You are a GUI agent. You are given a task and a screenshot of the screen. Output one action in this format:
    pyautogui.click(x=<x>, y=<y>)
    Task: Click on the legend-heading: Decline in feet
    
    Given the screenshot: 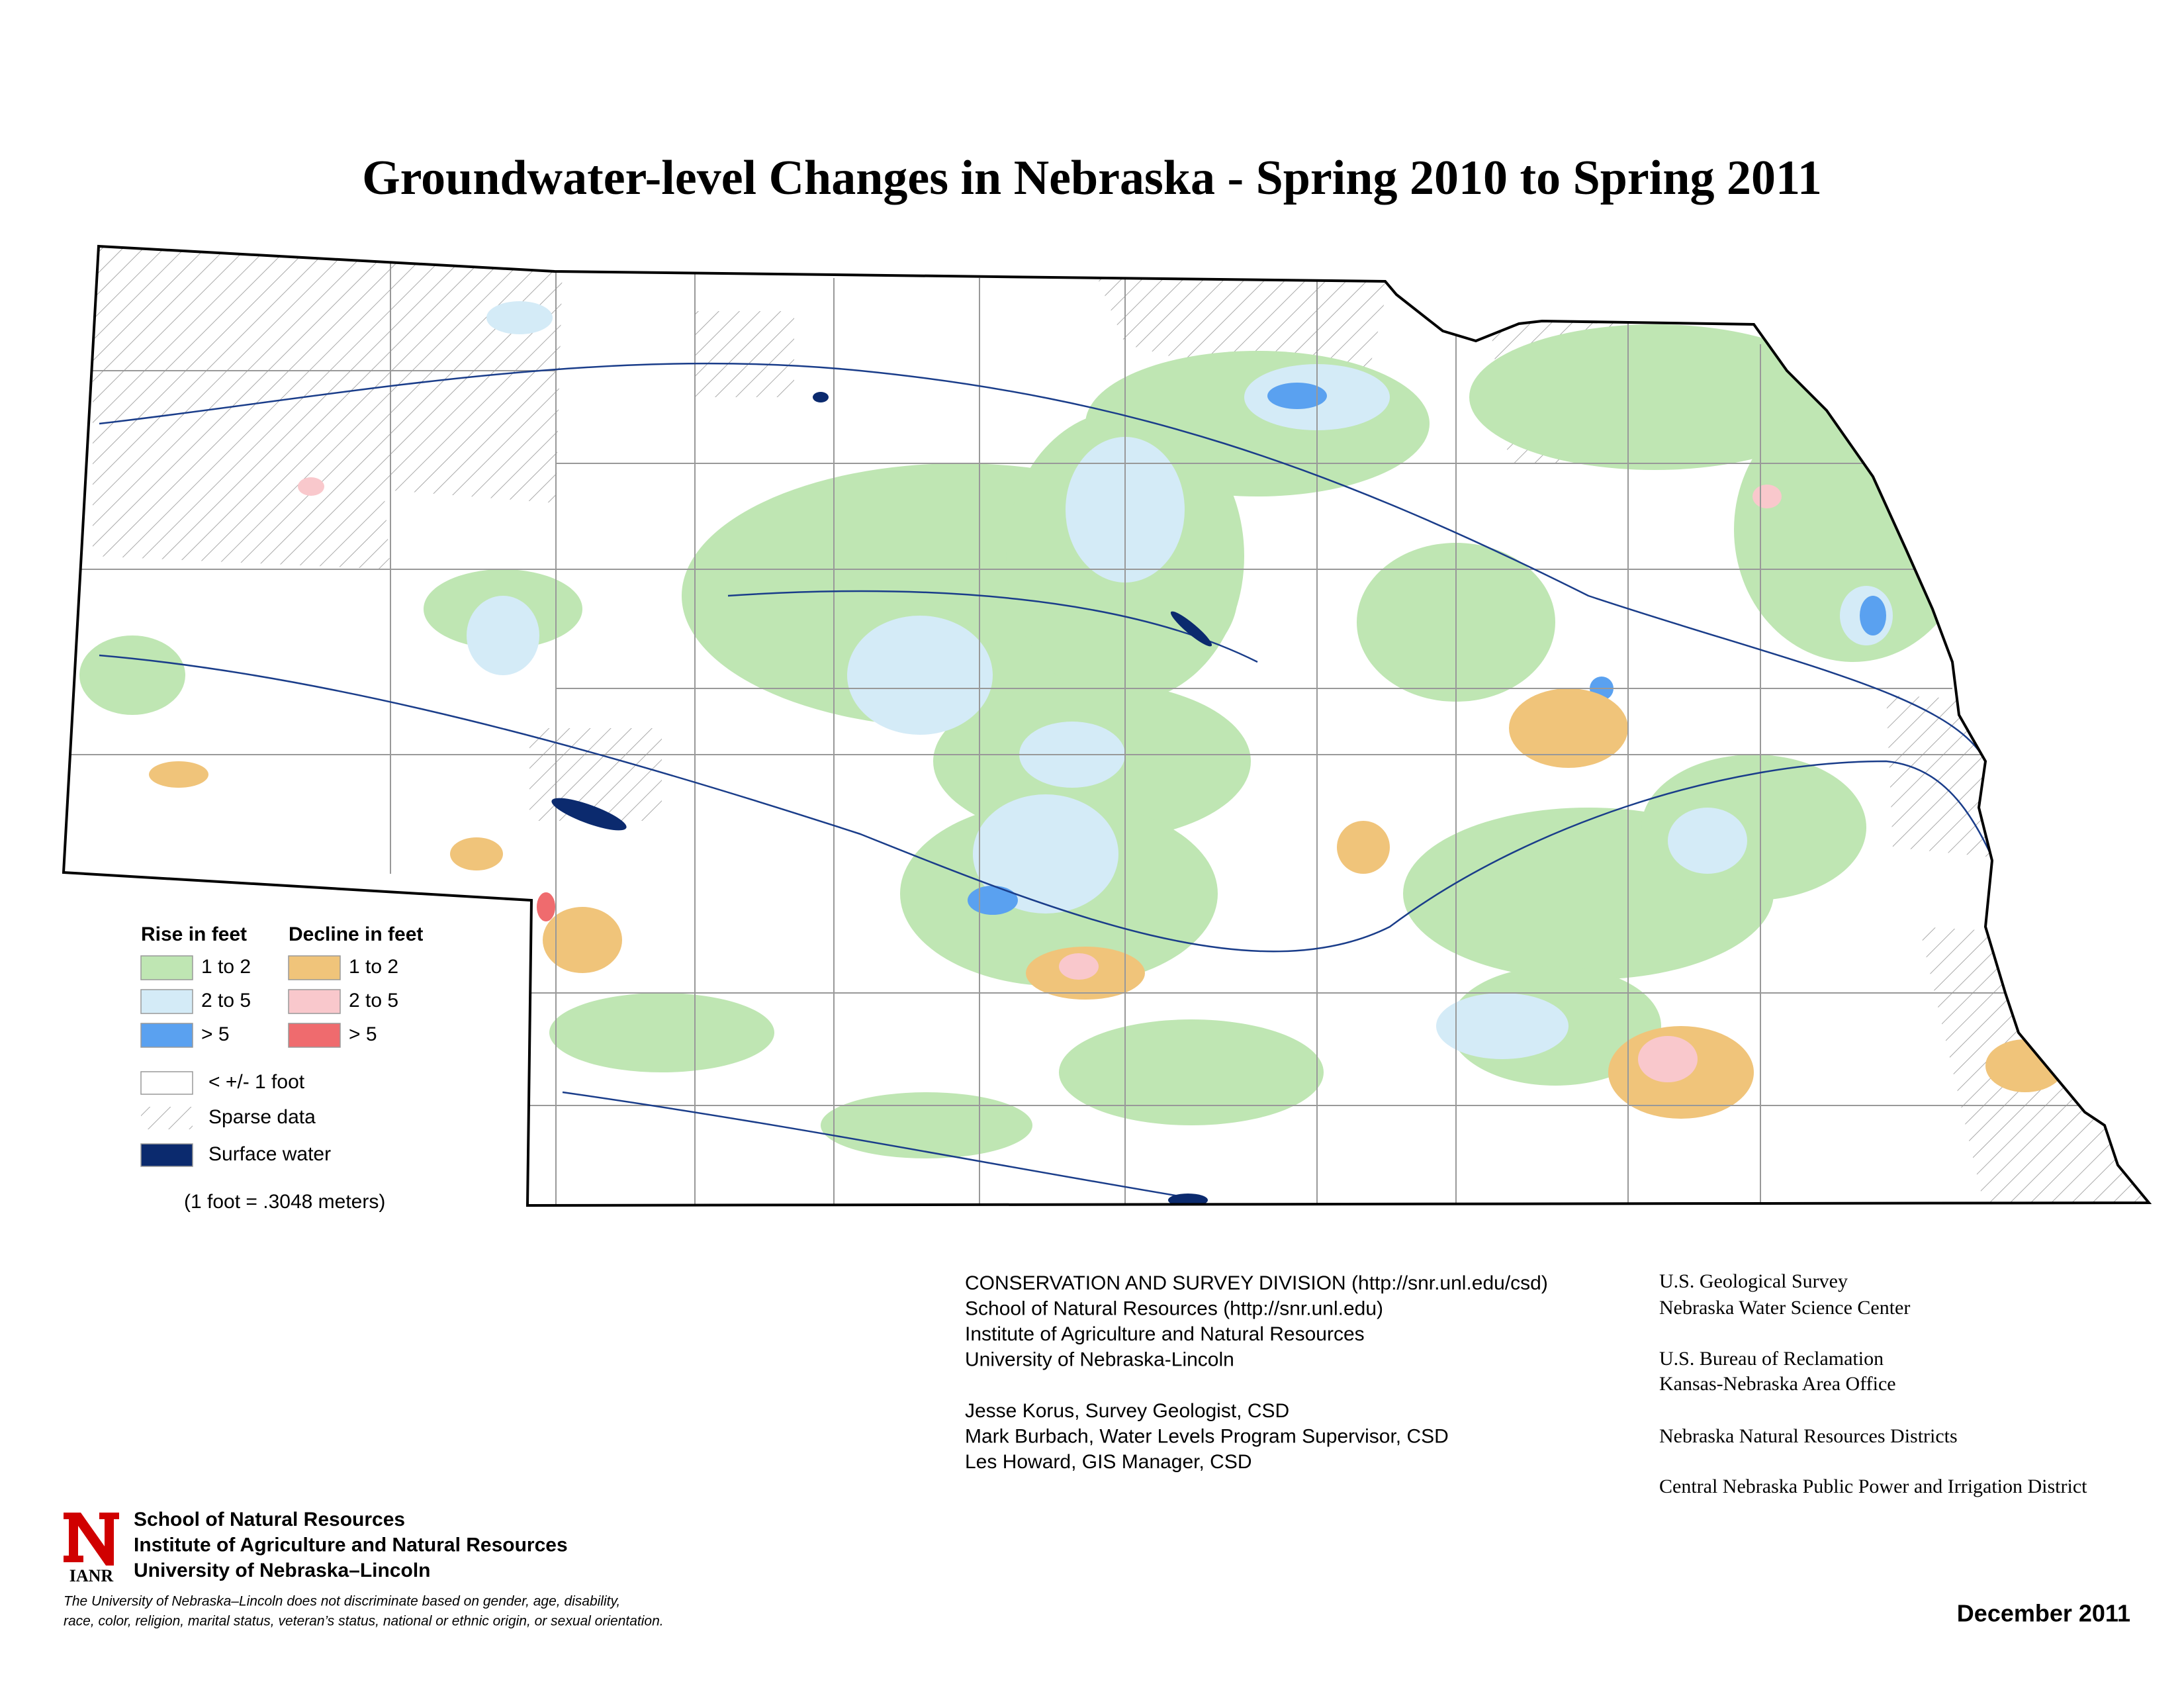 What is the action you would take?
    pyautogui.click(x=356, y=934)
    